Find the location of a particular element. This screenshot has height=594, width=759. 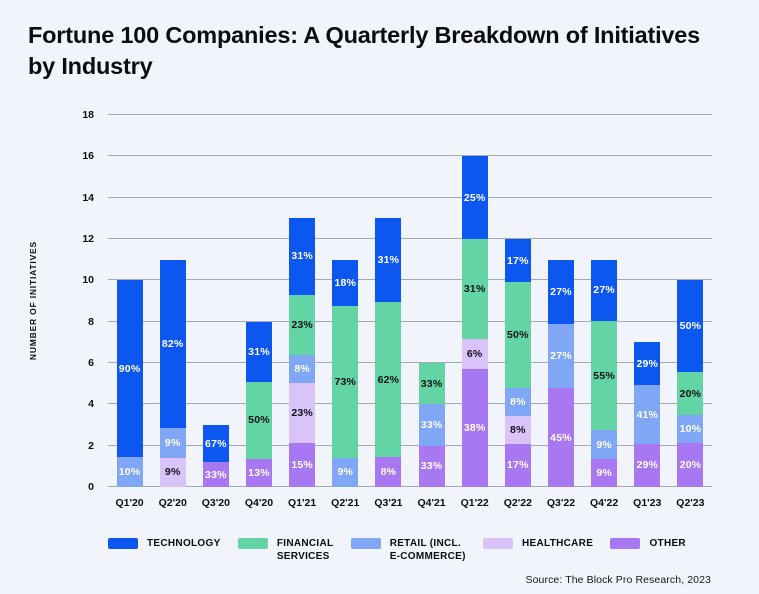

bar-segment-financial: 31% is located at coordinates (474, 289).